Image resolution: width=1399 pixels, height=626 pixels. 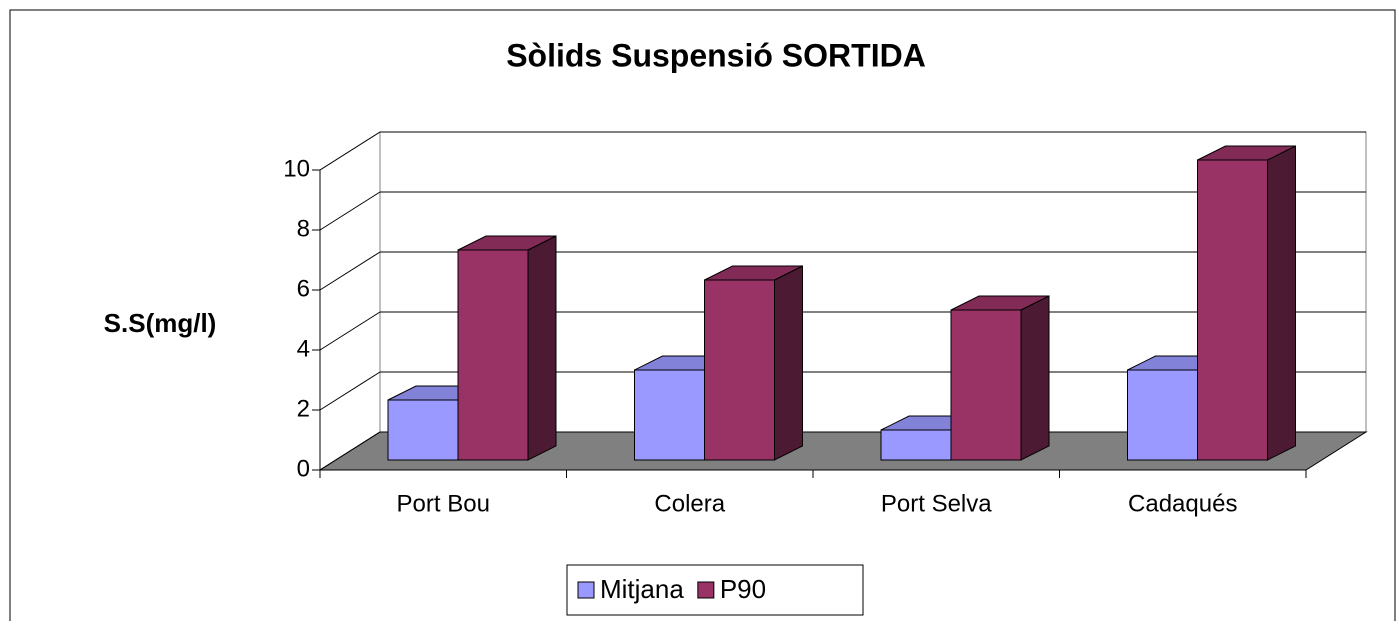 I want to click on x-tick-label: Colera, so click(x=689, y=503).